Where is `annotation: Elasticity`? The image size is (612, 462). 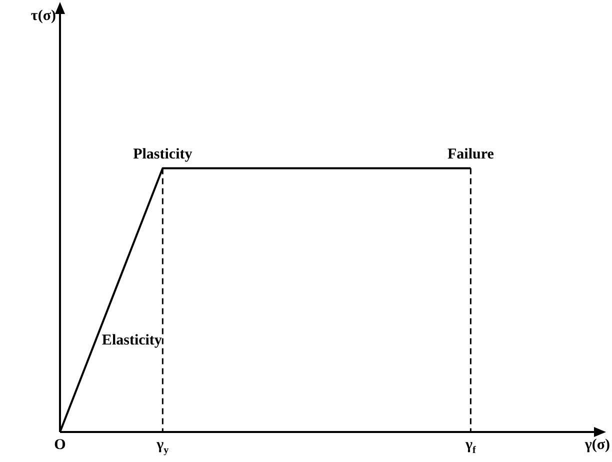
annotation: Elasticity is located at coordinates (132, 340).